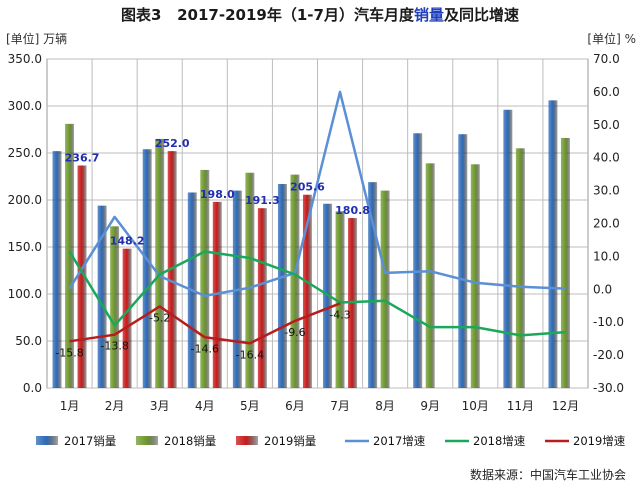 Image resolution: width=640 pixels, height=485 pixels. I want to click on right-tick-label: 60.0, so click(606, 92).